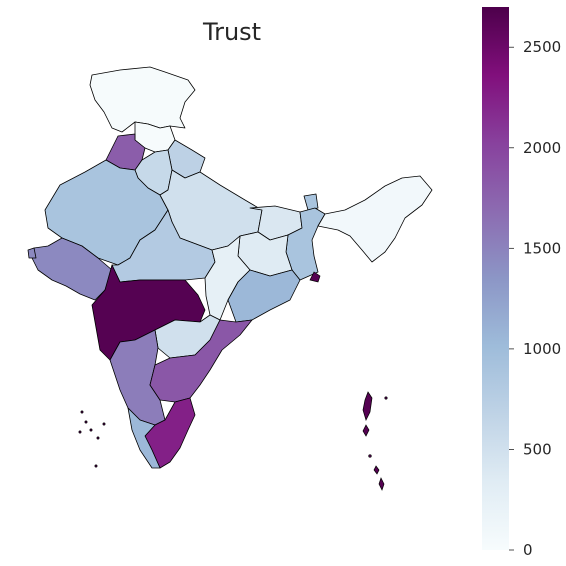  Describe the element at coordinates (542, 349) in the screenshot. I see `colorbar-tick-label: 1000` at that location.